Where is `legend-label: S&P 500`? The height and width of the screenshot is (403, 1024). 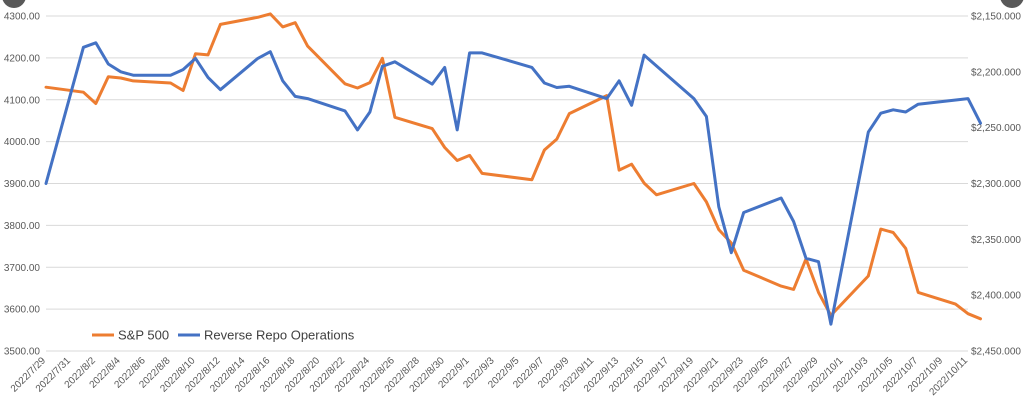
legend-label: S&P 500 is located at coordinates (143, 335).